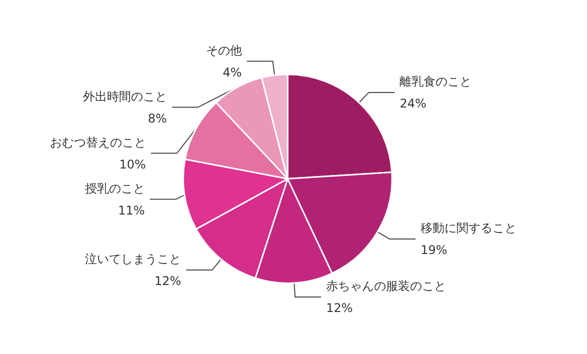 The image size is (587, 354). Describe the element at coordinates (436, 81) in the screenshot. I see `slice-label: 離乳食のこと` at that location.